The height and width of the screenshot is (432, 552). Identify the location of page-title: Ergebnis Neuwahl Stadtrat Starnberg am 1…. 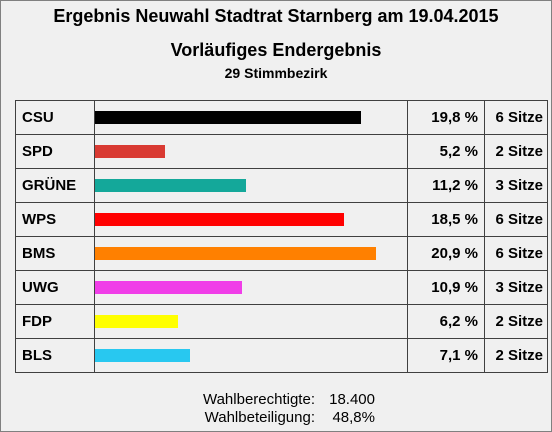
(276, 16).